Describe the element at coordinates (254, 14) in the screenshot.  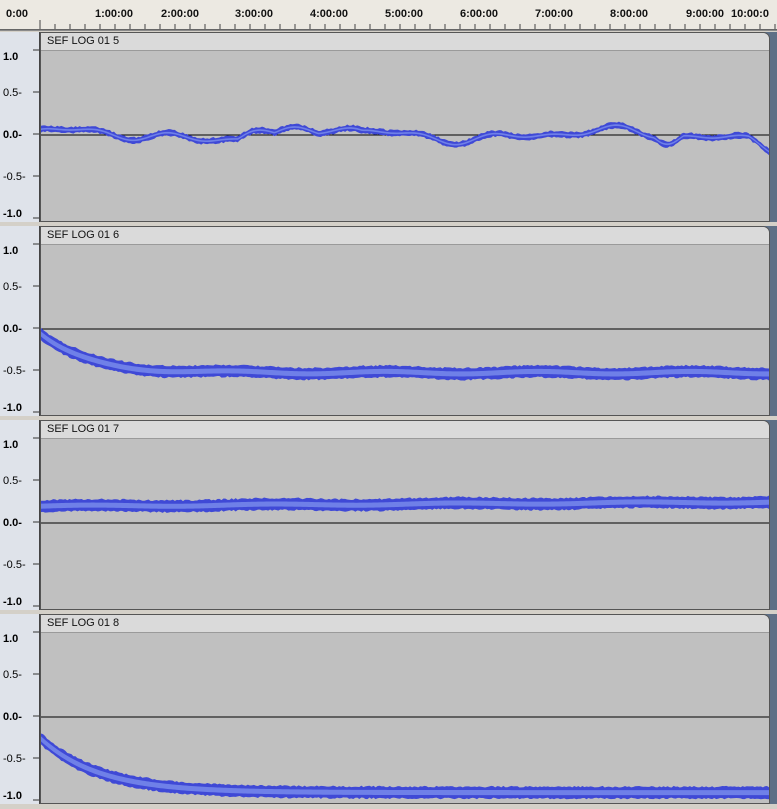
I see `ruler-time-label: 3:00:00` at that location.